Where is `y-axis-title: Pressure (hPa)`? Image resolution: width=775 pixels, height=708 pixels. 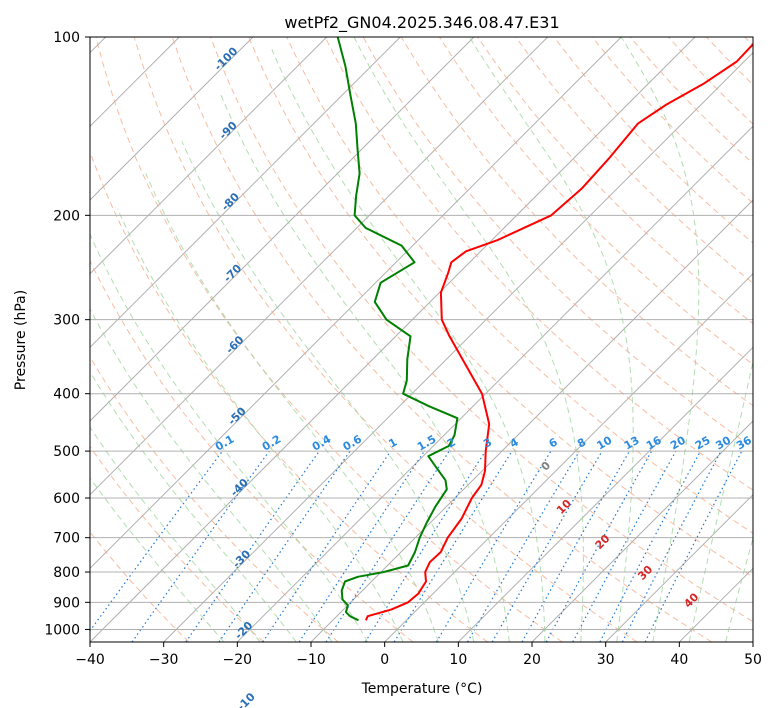 y-axis-title: Pressure (hPa) is located at coordinates (21, 340).